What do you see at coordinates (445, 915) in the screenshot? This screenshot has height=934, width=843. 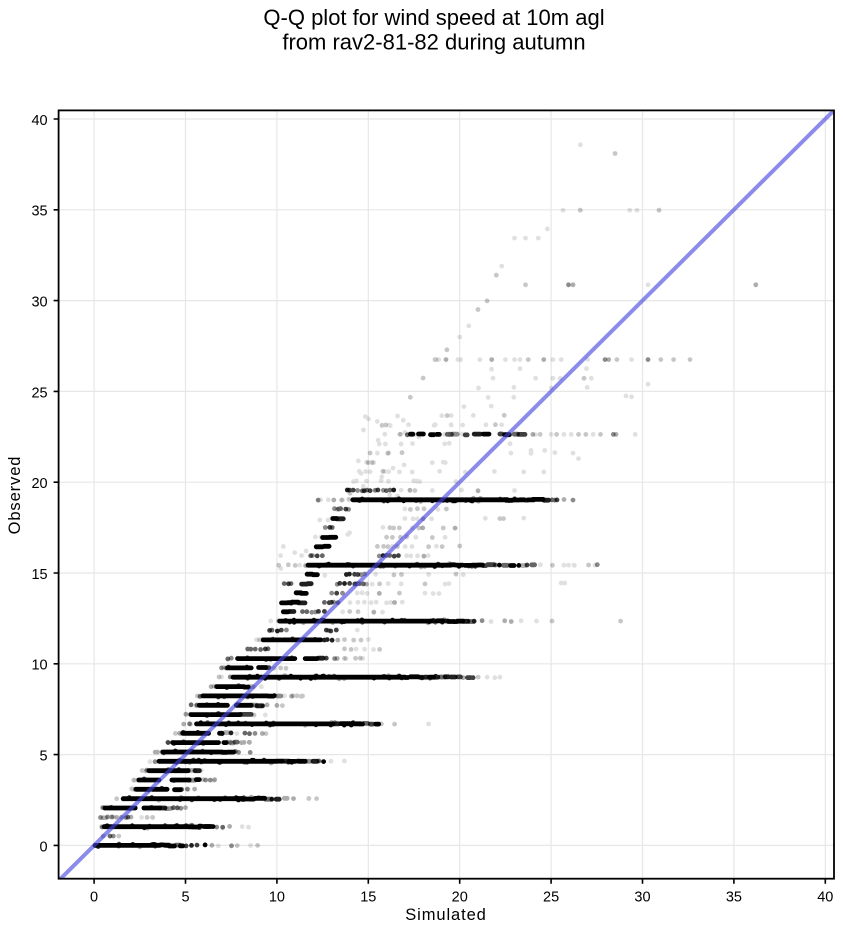 I see `svg-text: Simulated` at bounding box center [445, 915].